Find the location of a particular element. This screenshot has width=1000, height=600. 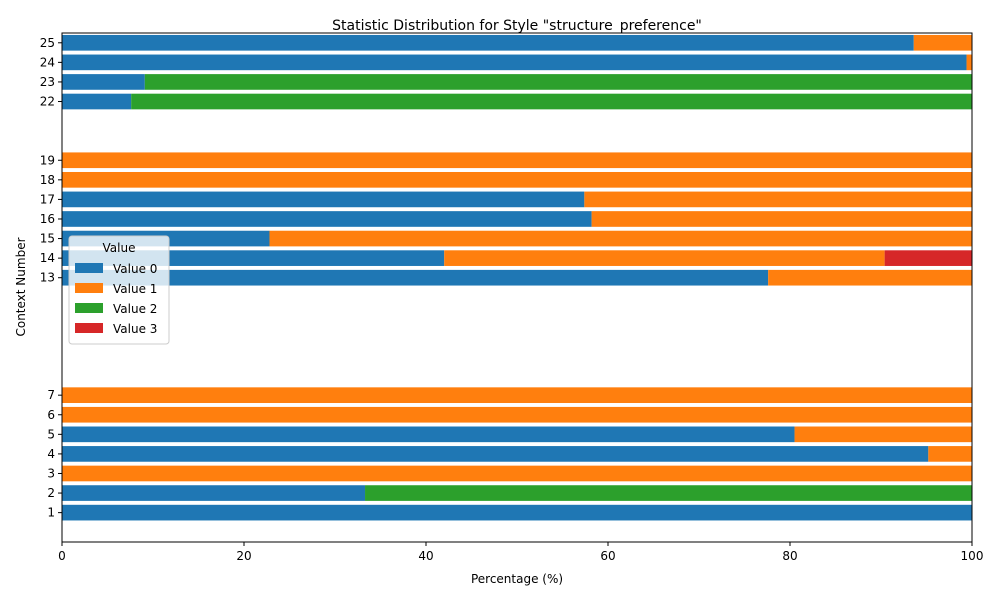

x-tick-label: 100 is located at coordinates (972, 556).